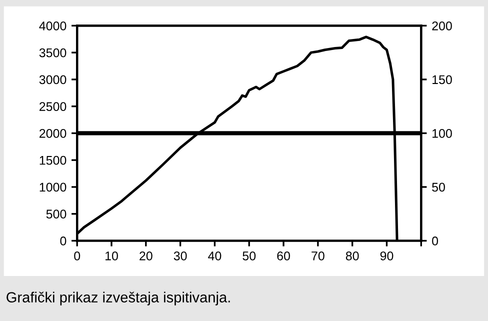 The image size is (488, 321). I want to click on y-tick-label: 4000, so click(52, 25).